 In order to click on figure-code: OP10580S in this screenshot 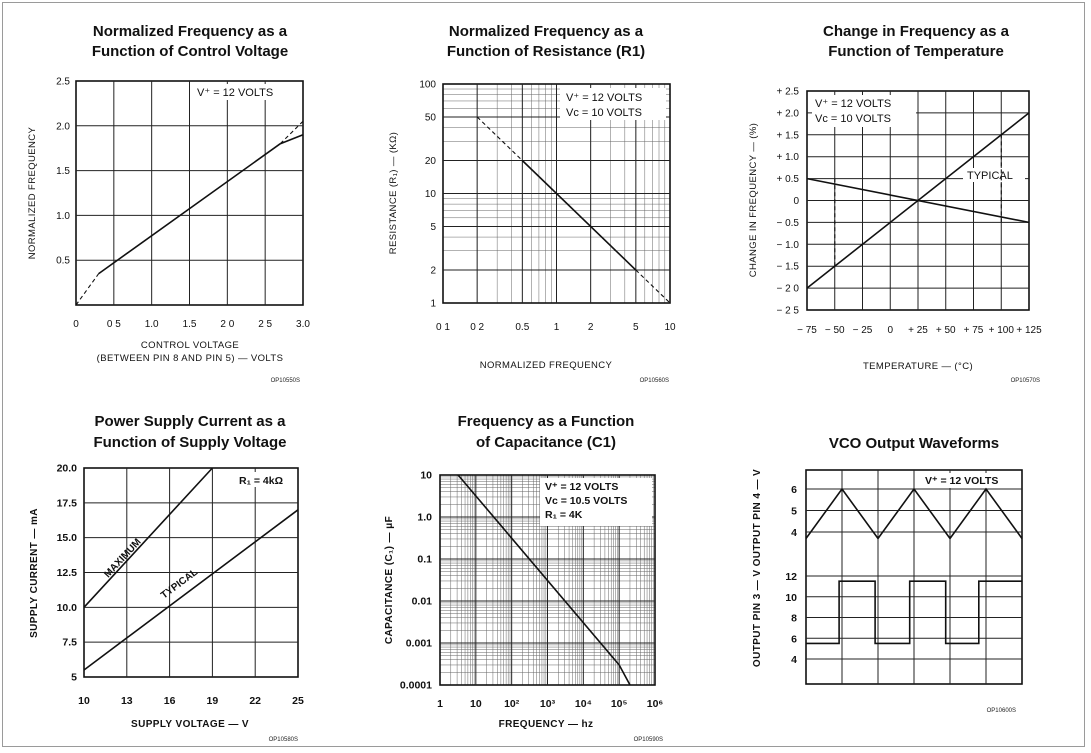, I will do `click(283, 740)`.